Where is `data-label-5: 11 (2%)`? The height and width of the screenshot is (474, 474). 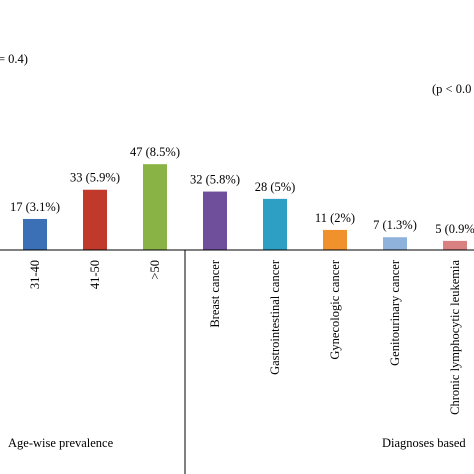 data-label-5: 11 (2%) is located at coordinates (335, 218).